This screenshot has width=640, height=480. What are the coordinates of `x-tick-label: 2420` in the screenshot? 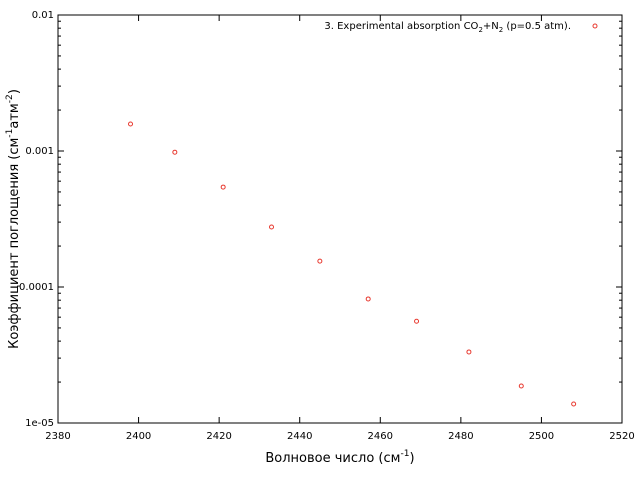 It's located at (218, 436).